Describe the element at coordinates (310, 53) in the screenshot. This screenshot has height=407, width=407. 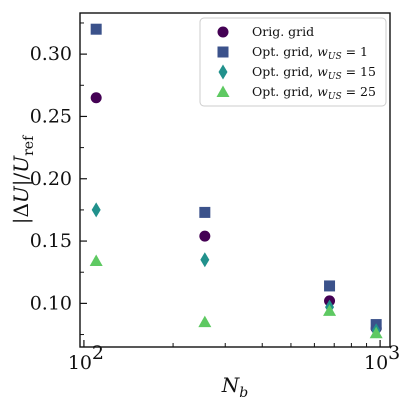
I see `legend-label-2: Opt. grid, wUS = 1` at that location.